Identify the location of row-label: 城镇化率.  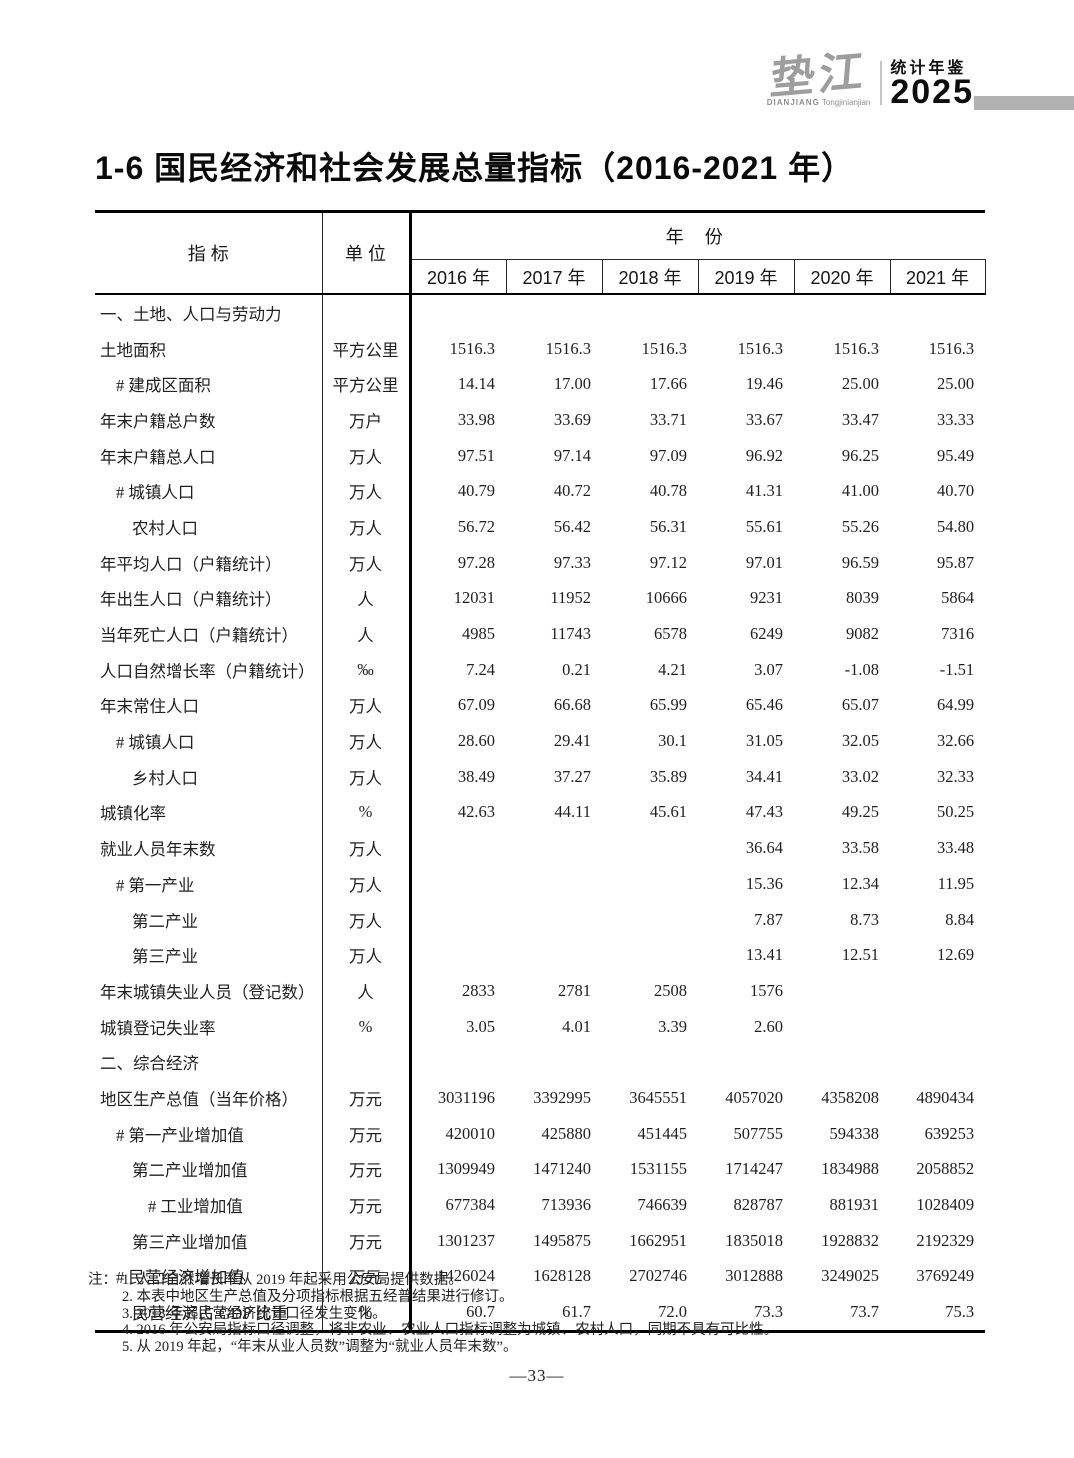
(209, 812).